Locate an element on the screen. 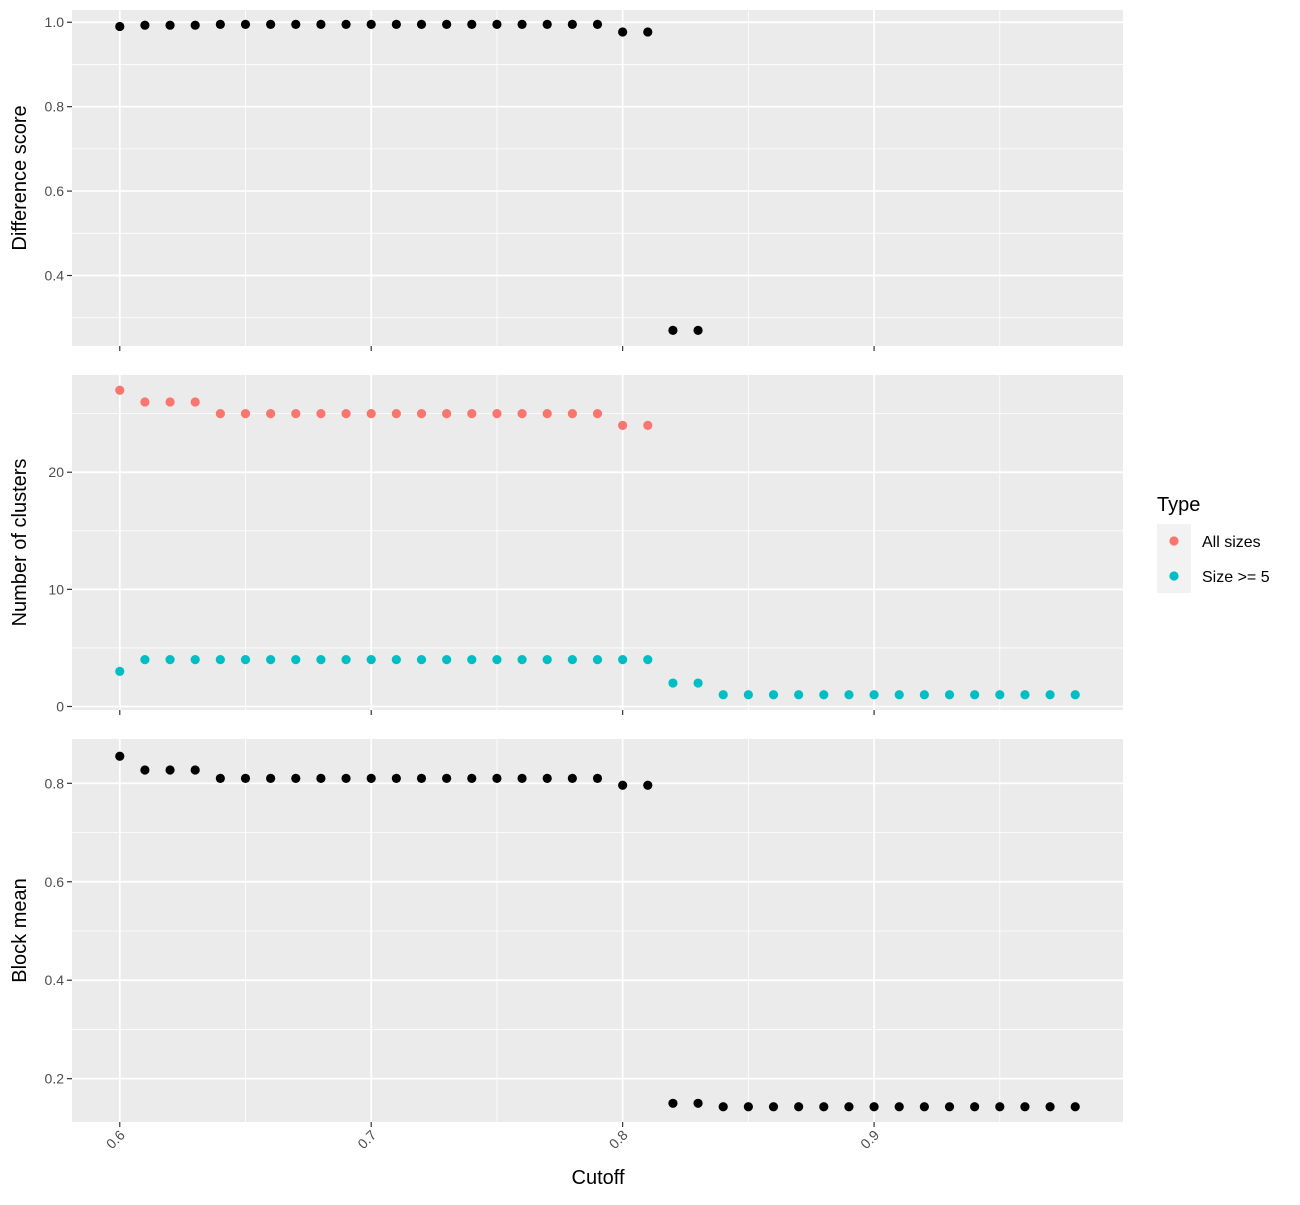 The image size is (1300, 1205). y-tick-label: 0.2 is located at coordinates (55, 1079).